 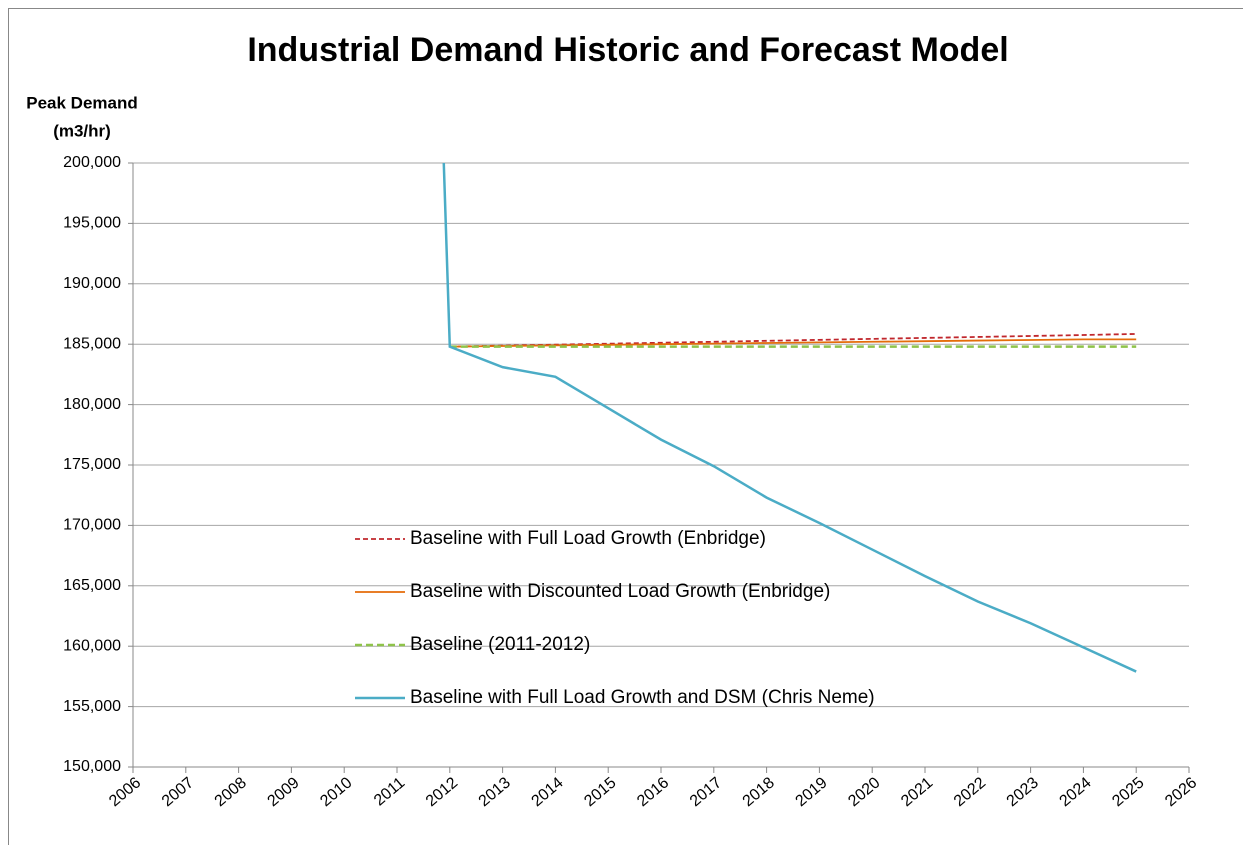 I want to click on y-tick-label: 200,000, so click(x=92, y=162).